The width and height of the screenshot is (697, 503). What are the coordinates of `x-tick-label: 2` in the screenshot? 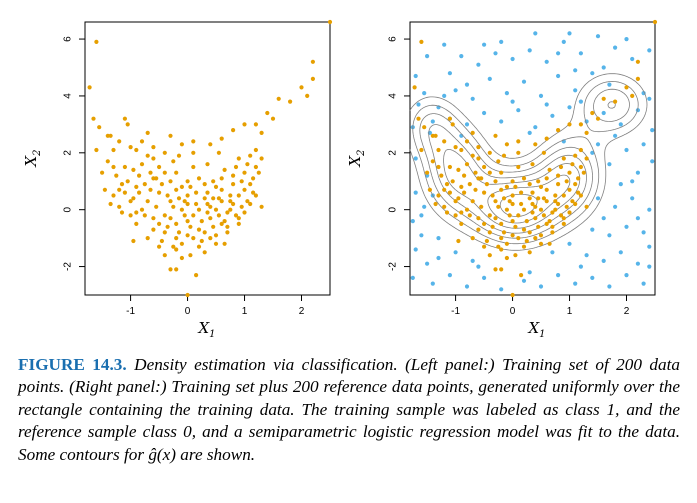 It's located at (627, 311).